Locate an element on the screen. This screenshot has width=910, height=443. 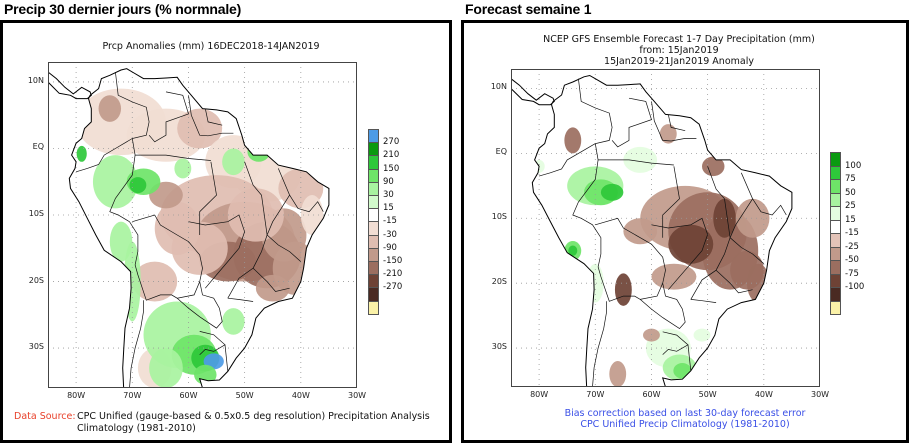
colorbar-label: 25 is located at coordinates (850, 206).